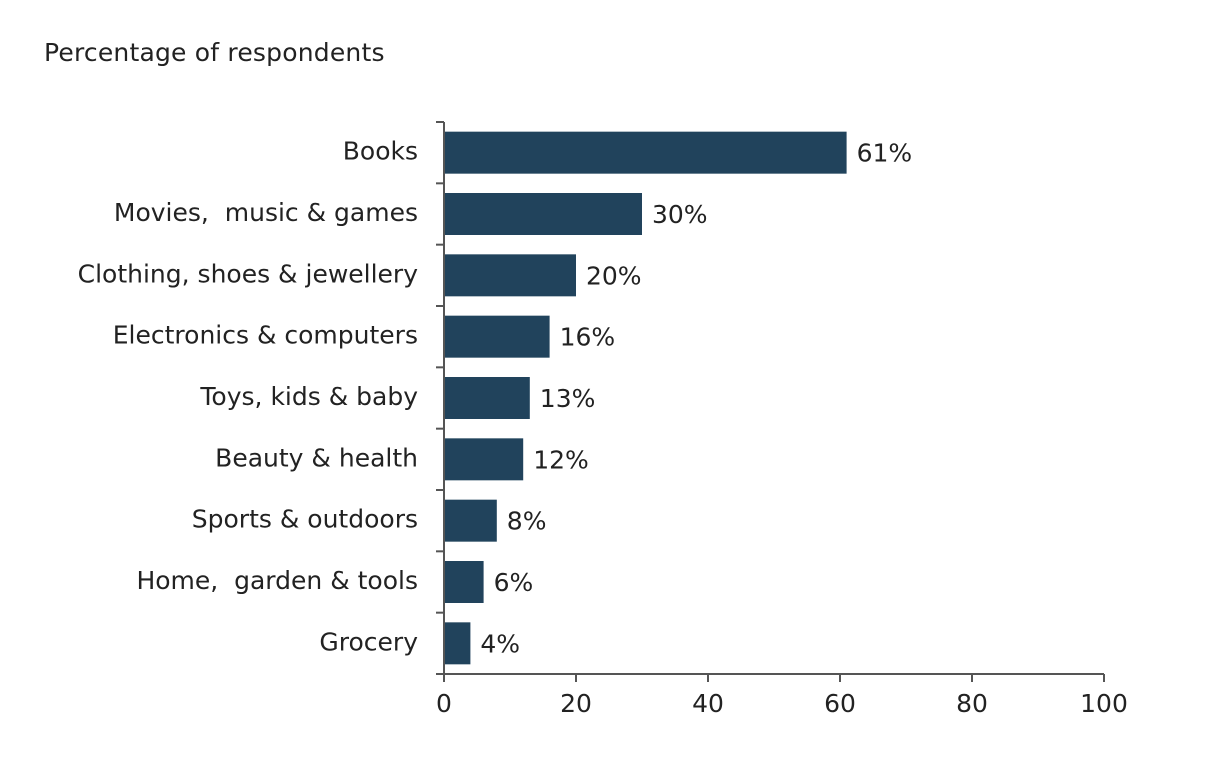 The image size is (1211, 781). What do you see at coordinates (265, 335) in the screenshot?
I see `category-label: Electronics & computers` at bounding box center [265, 335].